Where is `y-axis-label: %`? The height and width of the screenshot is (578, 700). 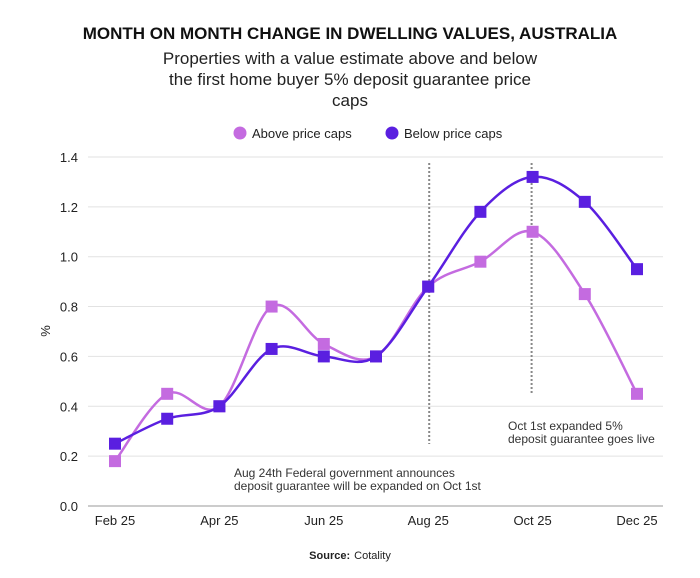 y-axis-label: % is located at coordinates (45, 331).